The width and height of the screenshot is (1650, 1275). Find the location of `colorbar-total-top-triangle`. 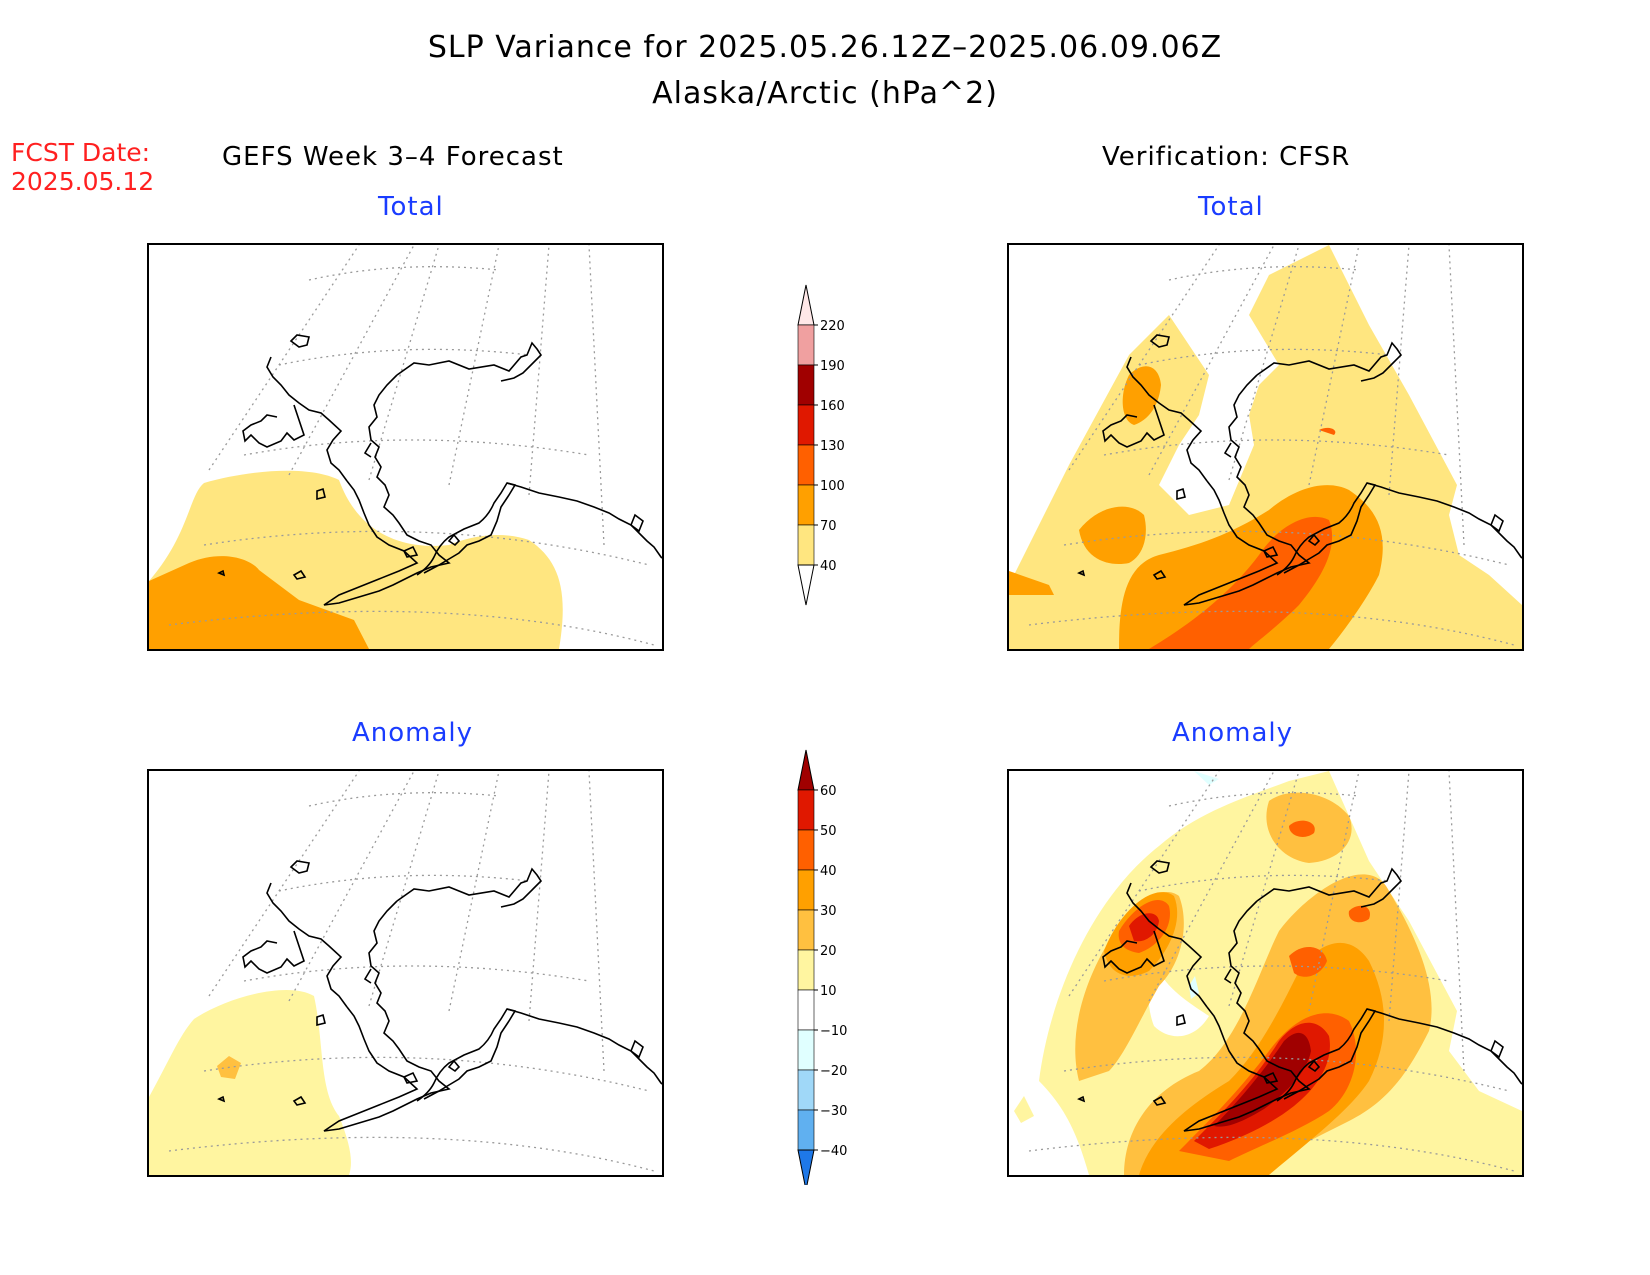

colorbar-total-top-triangle is located at coordinates (806, 305).